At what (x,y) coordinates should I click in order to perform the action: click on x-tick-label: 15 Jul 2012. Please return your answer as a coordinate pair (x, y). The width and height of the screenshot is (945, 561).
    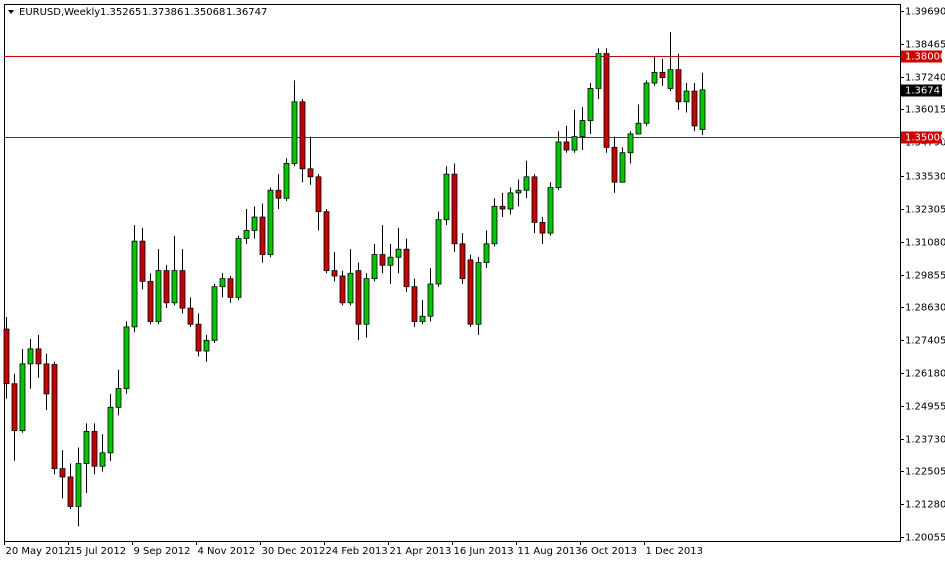
    Looking at the image, I should click on (98, 551).